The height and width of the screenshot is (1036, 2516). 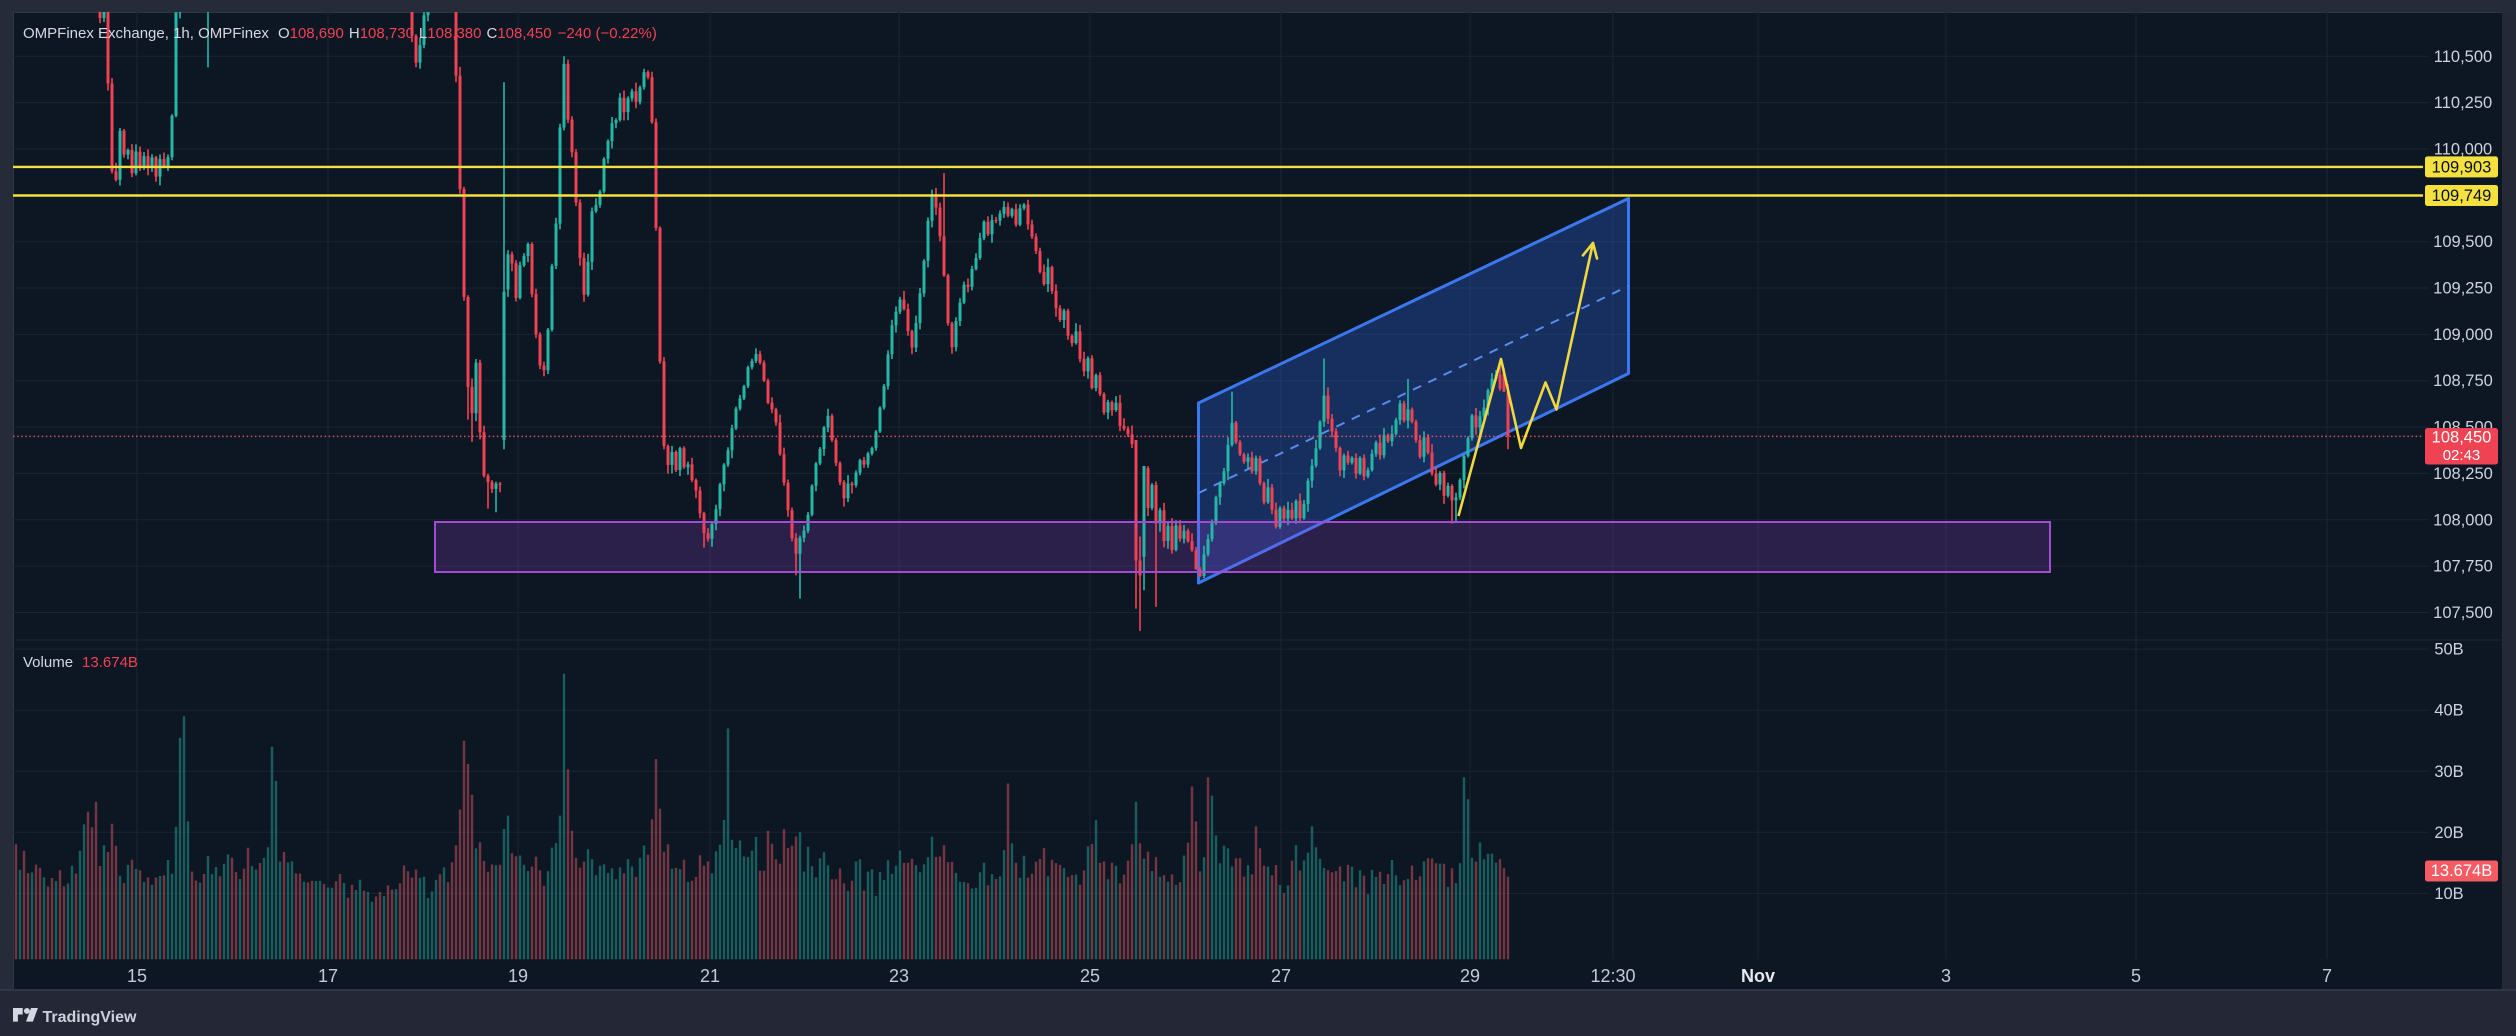 What do you see at coordinates (1612, 976) in the screenshot?
I see `svg-text: 12:30` at bounding box center [1612, 976].